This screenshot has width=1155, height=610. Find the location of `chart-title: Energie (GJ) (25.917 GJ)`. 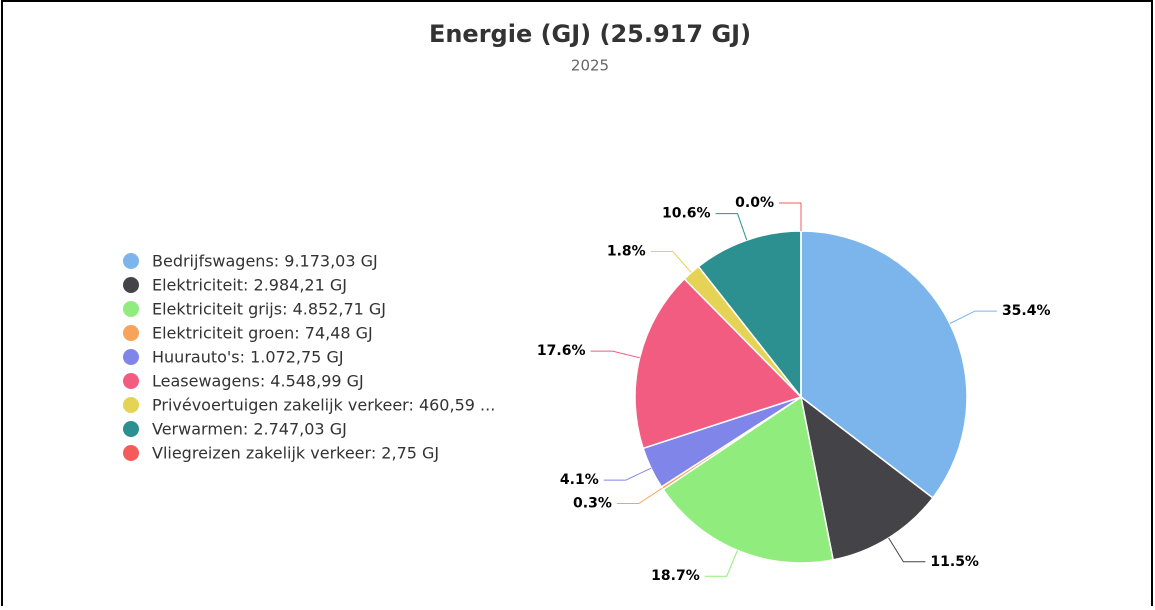

chart-title: Energie (GJ) (25.917 GJ) is located at coordinates (590, 34).